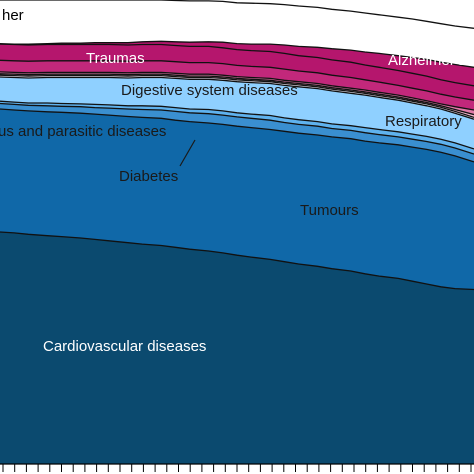  I want to click on label-tumours: Tumours, so click(329, 210).